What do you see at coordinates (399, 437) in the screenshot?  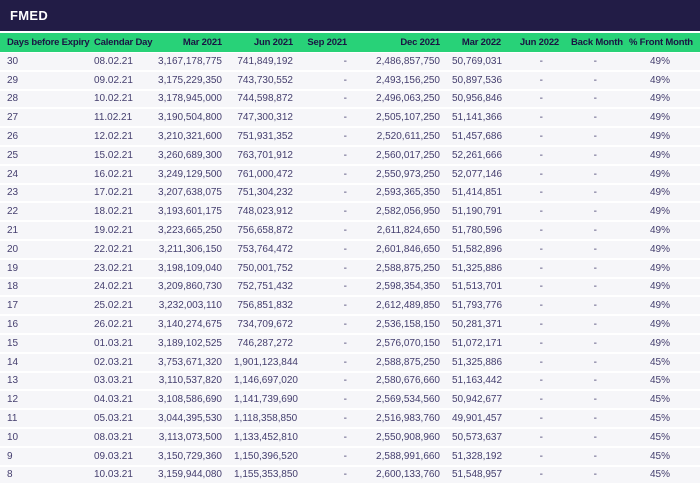 I see `cell-dec-2021: 2,550,908,960` at bounding box center [399, 437].